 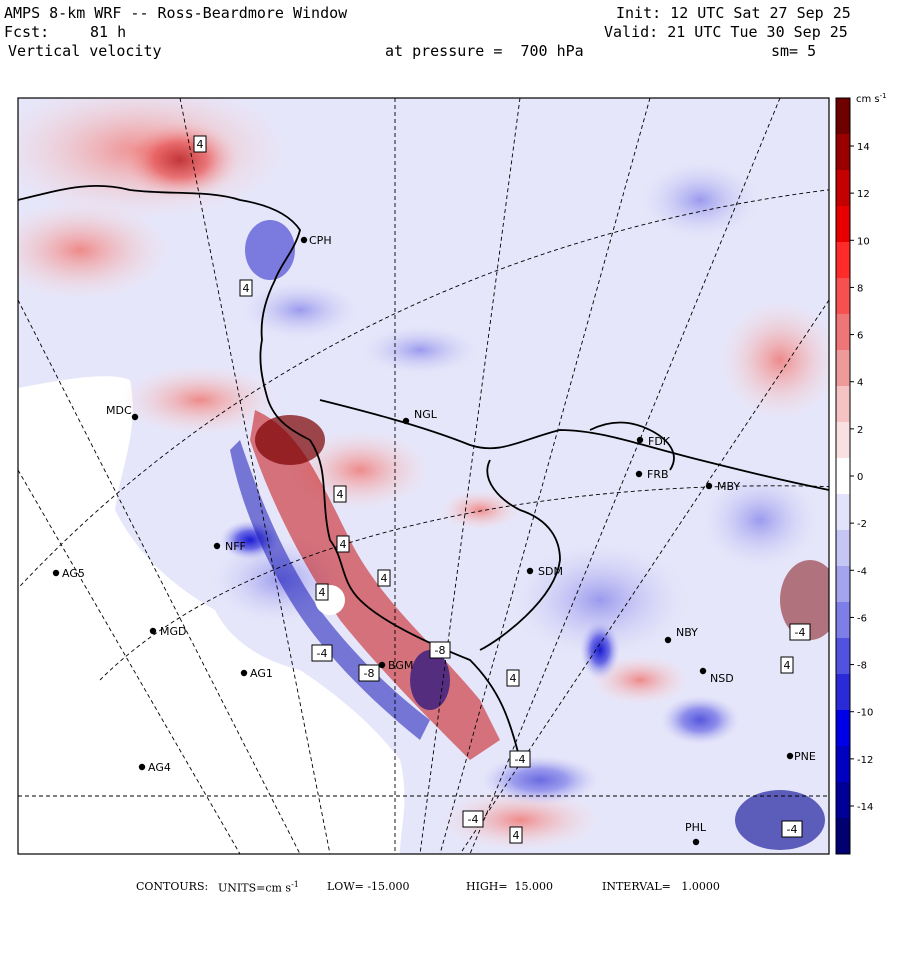 I want to click on colorbar-ticks: 14 12 10 8 6 4 2 0 -2 -4 -6 -8 -10 -12 -14, so click(x=861, y=477).